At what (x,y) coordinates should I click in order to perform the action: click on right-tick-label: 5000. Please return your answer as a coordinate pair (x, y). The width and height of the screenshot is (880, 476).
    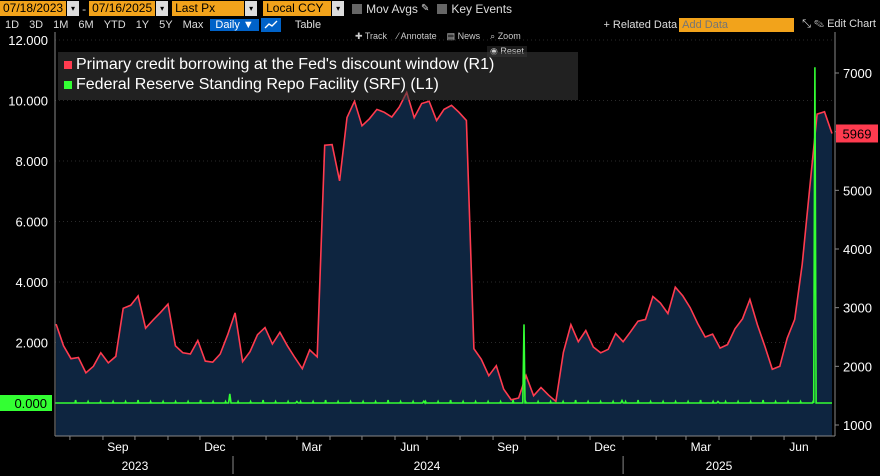
    Looking at the image, I should click on (857, 190).